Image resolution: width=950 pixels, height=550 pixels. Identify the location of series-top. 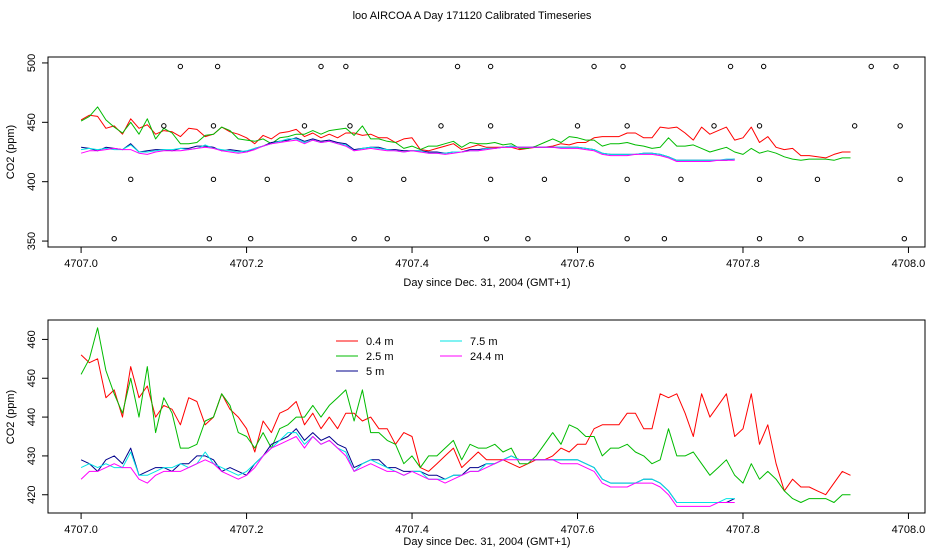
(465, 134).